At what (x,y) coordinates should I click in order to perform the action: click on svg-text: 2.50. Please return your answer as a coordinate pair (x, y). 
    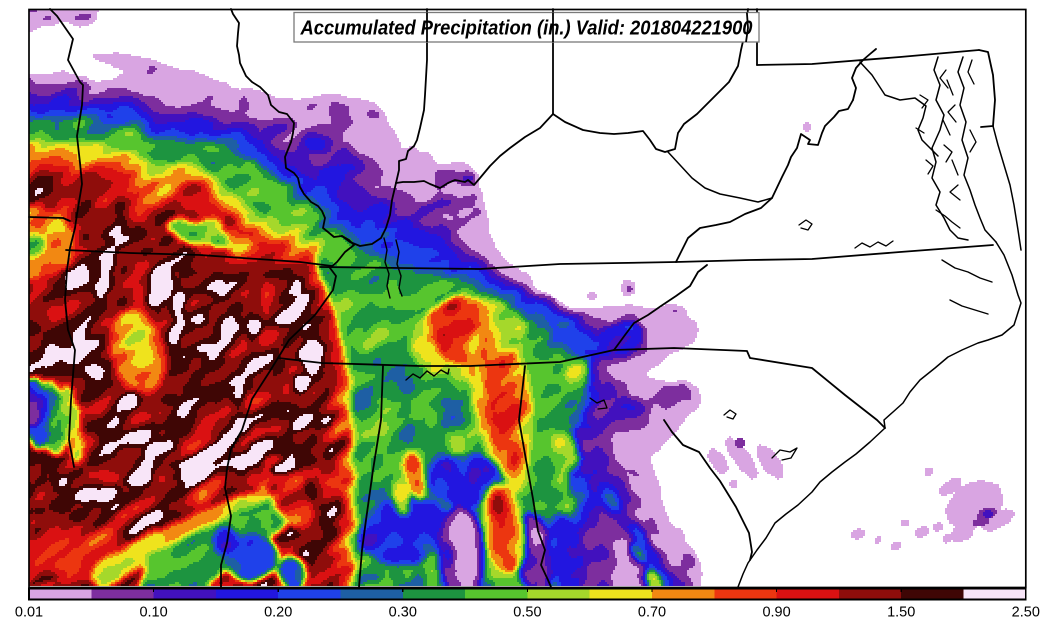
    Looking at the image, I should click on (1026, 613).